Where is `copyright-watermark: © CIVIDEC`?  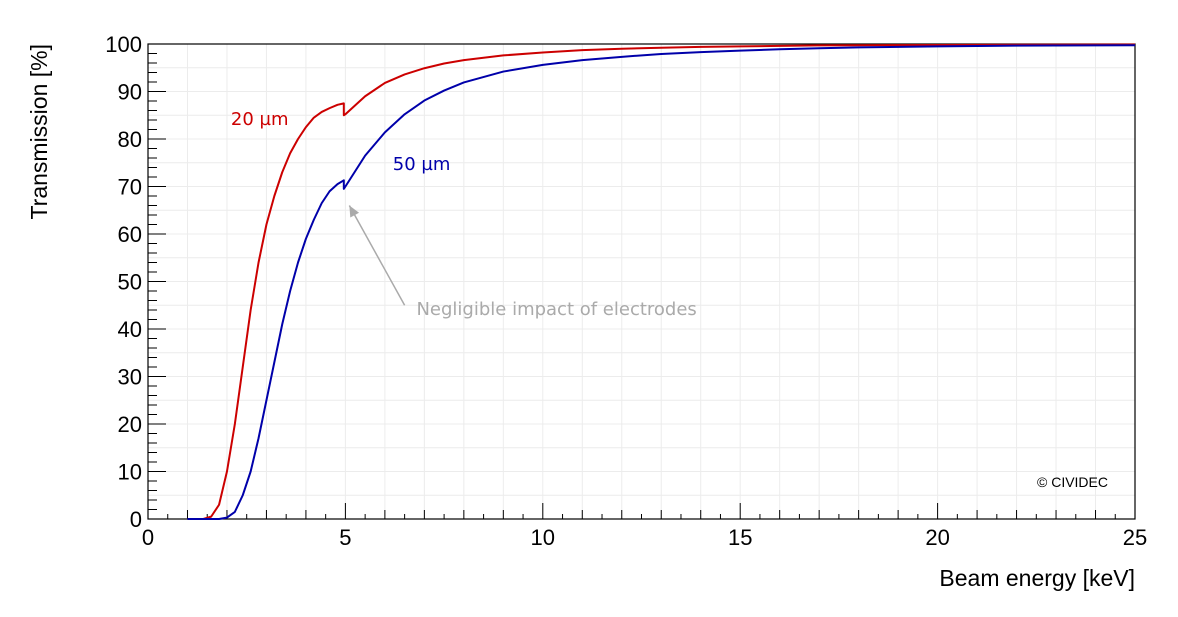 copyright-watermark: © CIVIDEC is located at coordinates (1072, 482).